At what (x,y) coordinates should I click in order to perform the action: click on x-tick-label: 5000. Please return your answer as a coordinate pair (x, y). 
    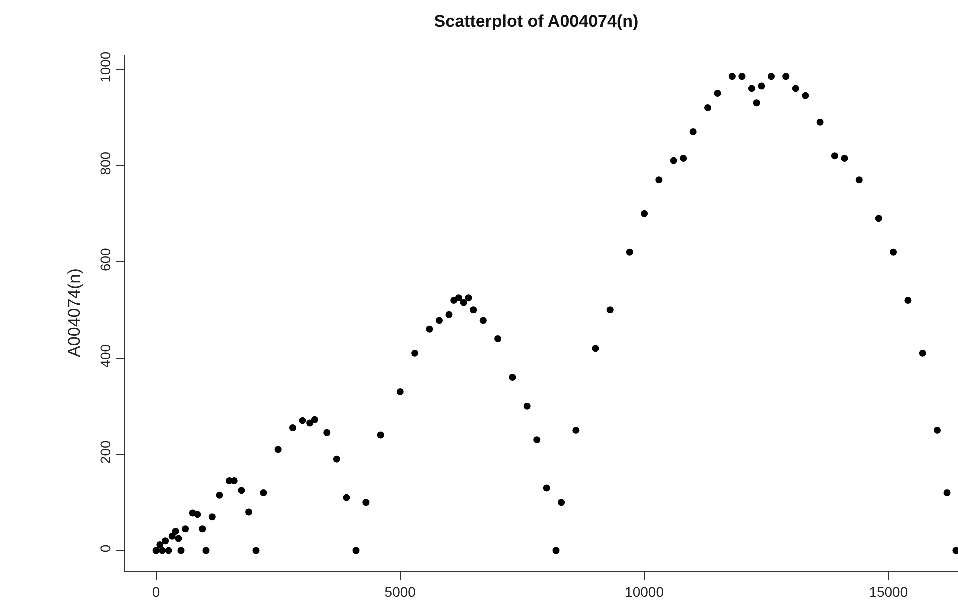
    Looking at the image, I should click on (400, 592).